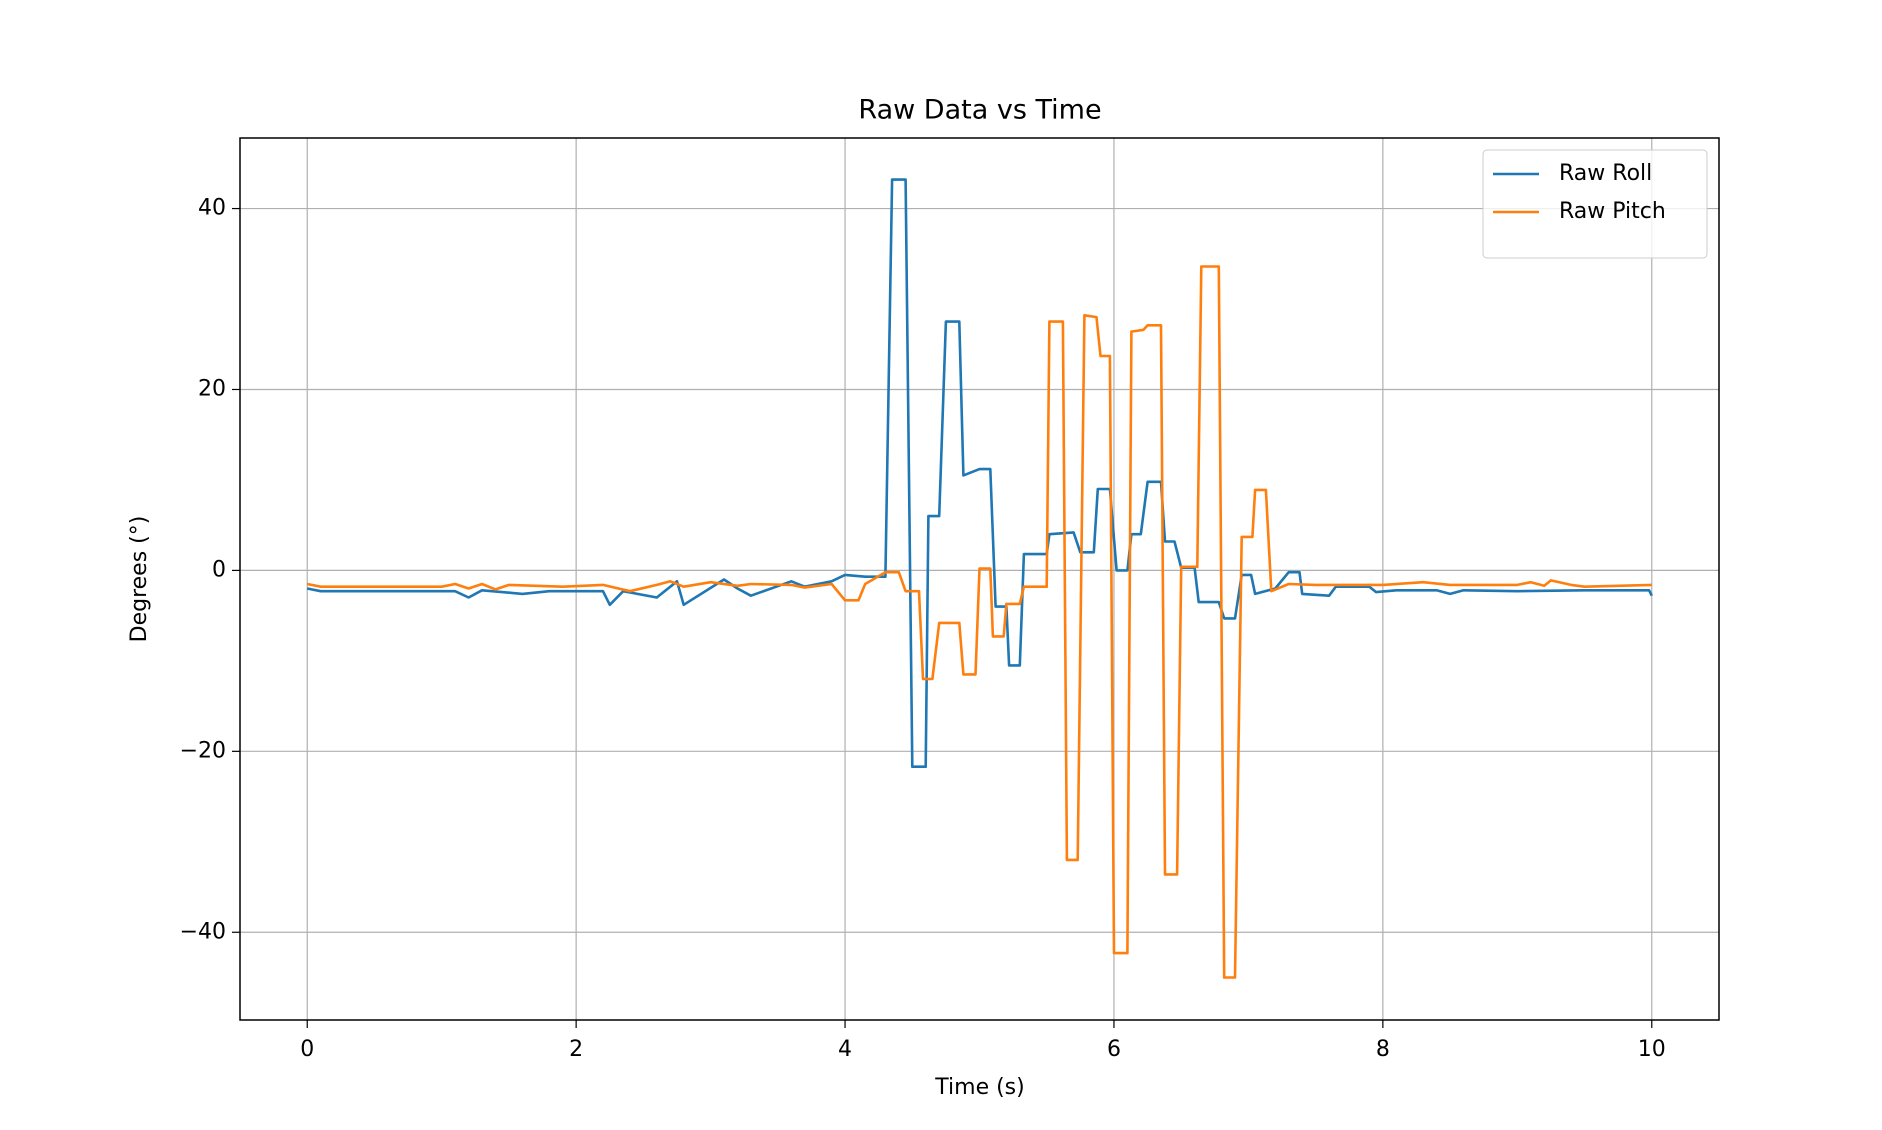  I want to click on chart-title: Raw Data vs Time, so click(979, 110).